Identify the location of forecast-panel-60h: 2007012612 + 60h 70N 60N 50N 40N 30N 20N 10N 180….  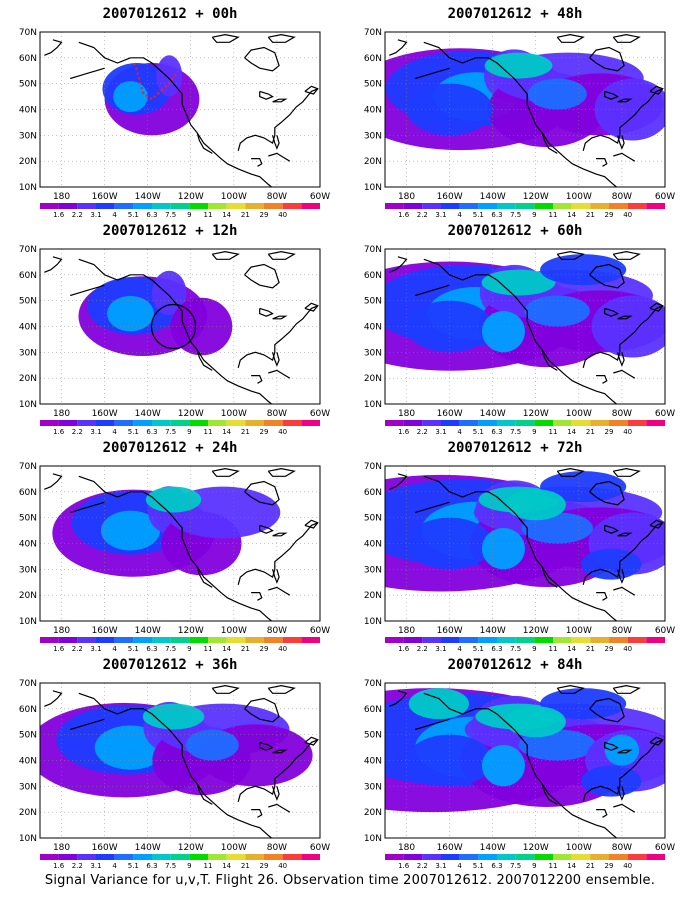
(515, 327).